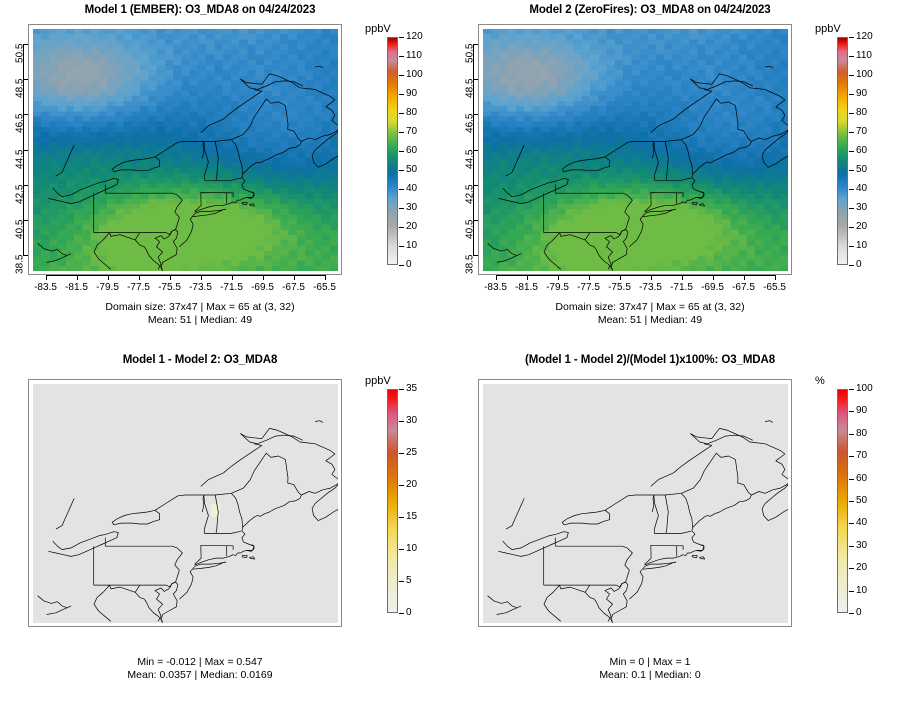 This screenshot has height=706, width=900. What do you see at coordinates (293, 287) in the screenshot?
I see `x-axis-label: -67.5` at bounding box center [293, 287].